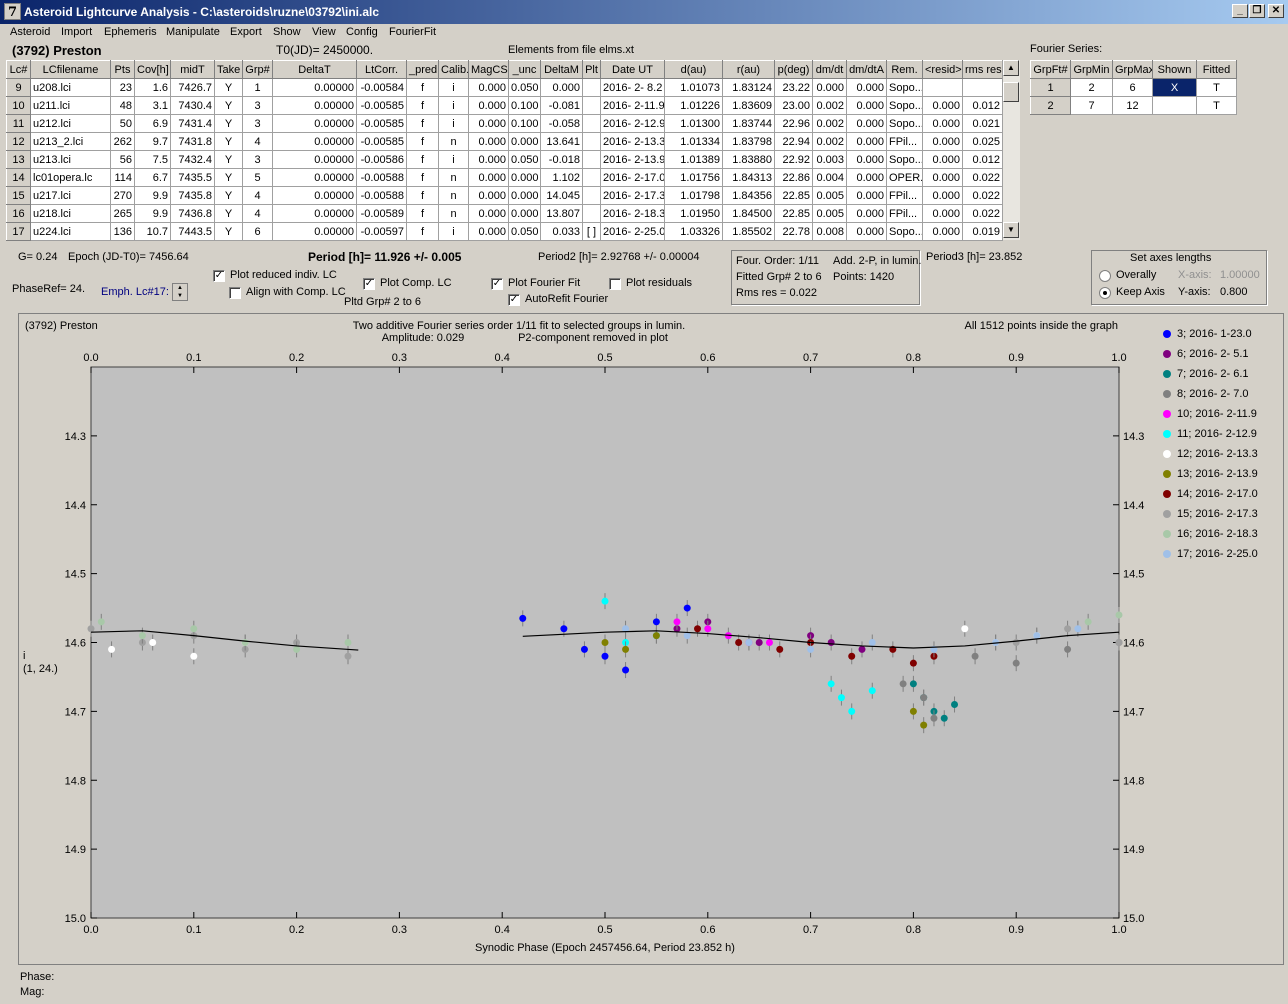 This screenshot has height=1004, width=1288. I want to click on lc-cell: 2016- 2-13.3, so click(632, 141).